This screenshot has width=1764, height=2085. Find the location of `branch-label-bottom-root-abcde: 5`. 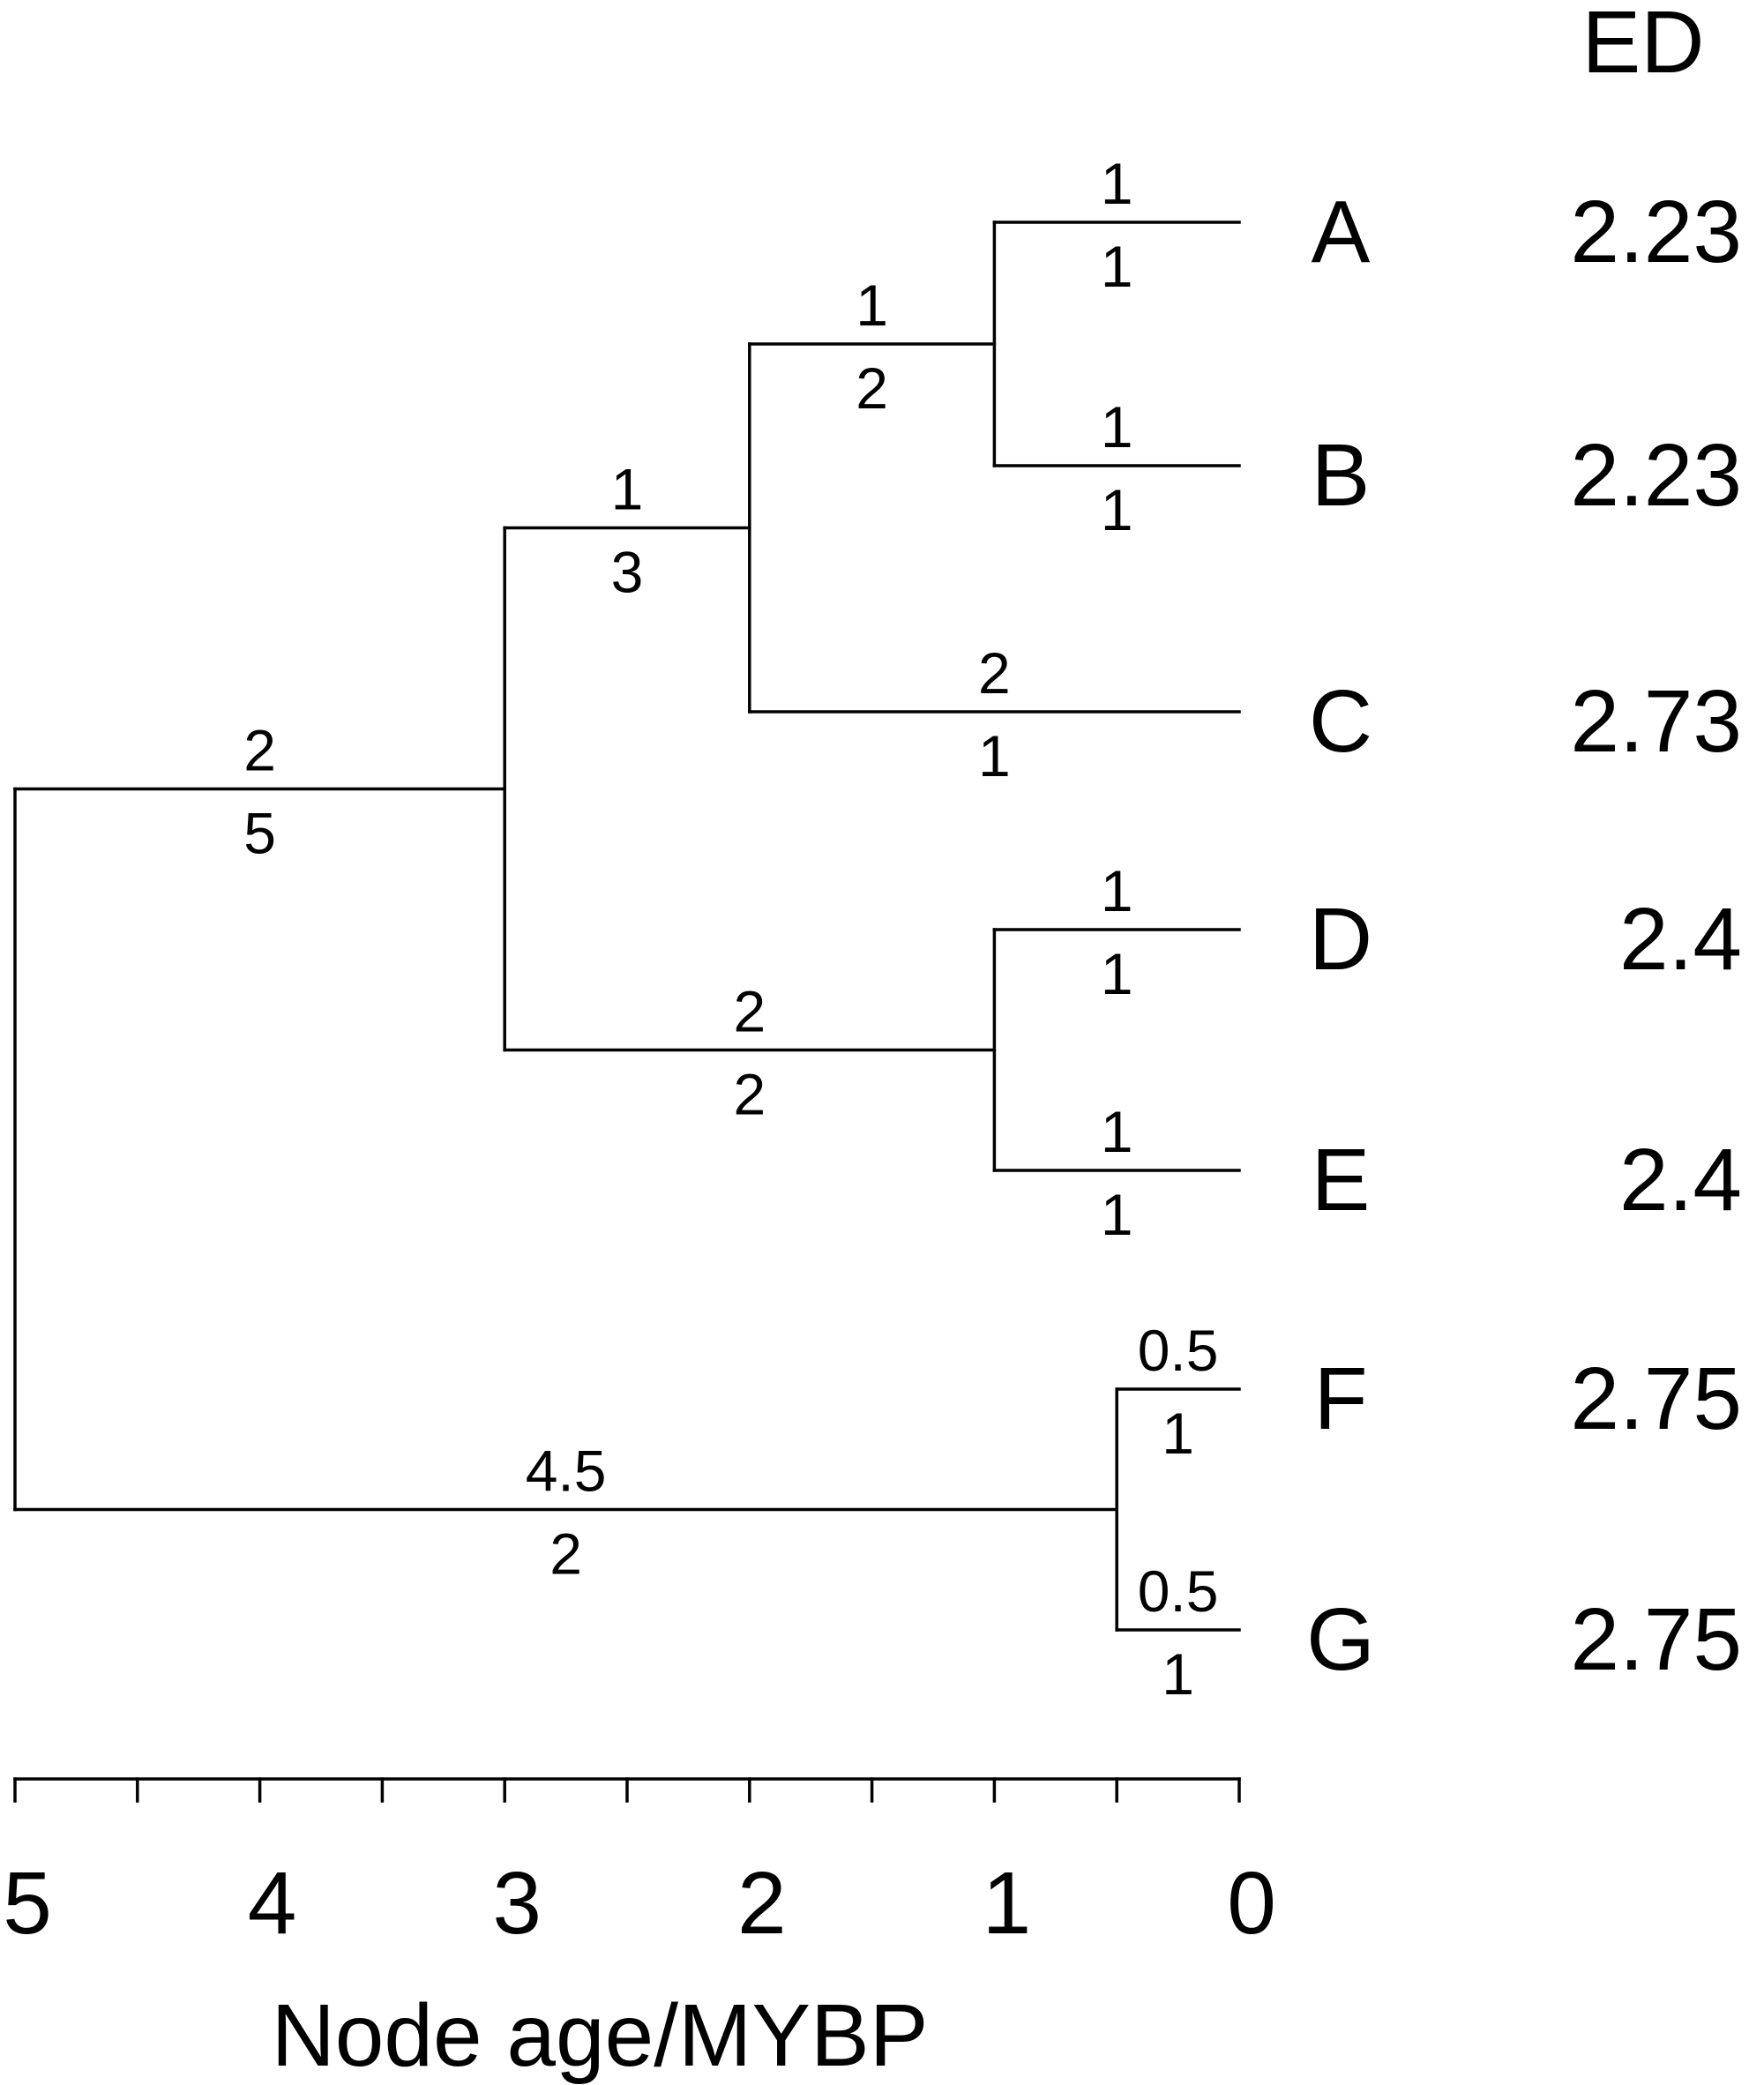

branch-label-bottom-root-abcde: 5 is located at coordinates (259, 833).